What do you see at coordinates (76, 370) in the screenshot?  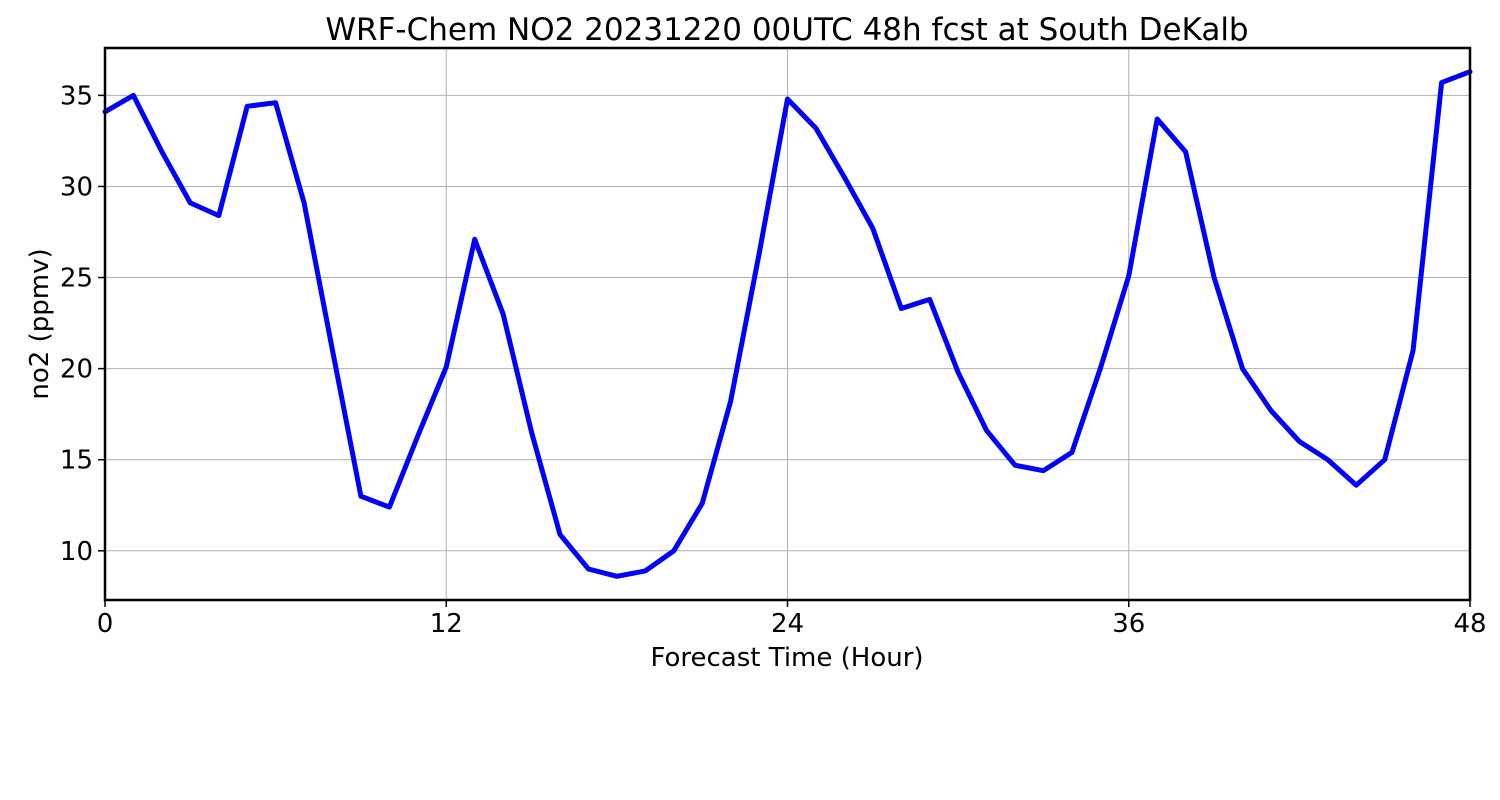 I see `y-tick-label: 20` at bounding box center [76, 370].